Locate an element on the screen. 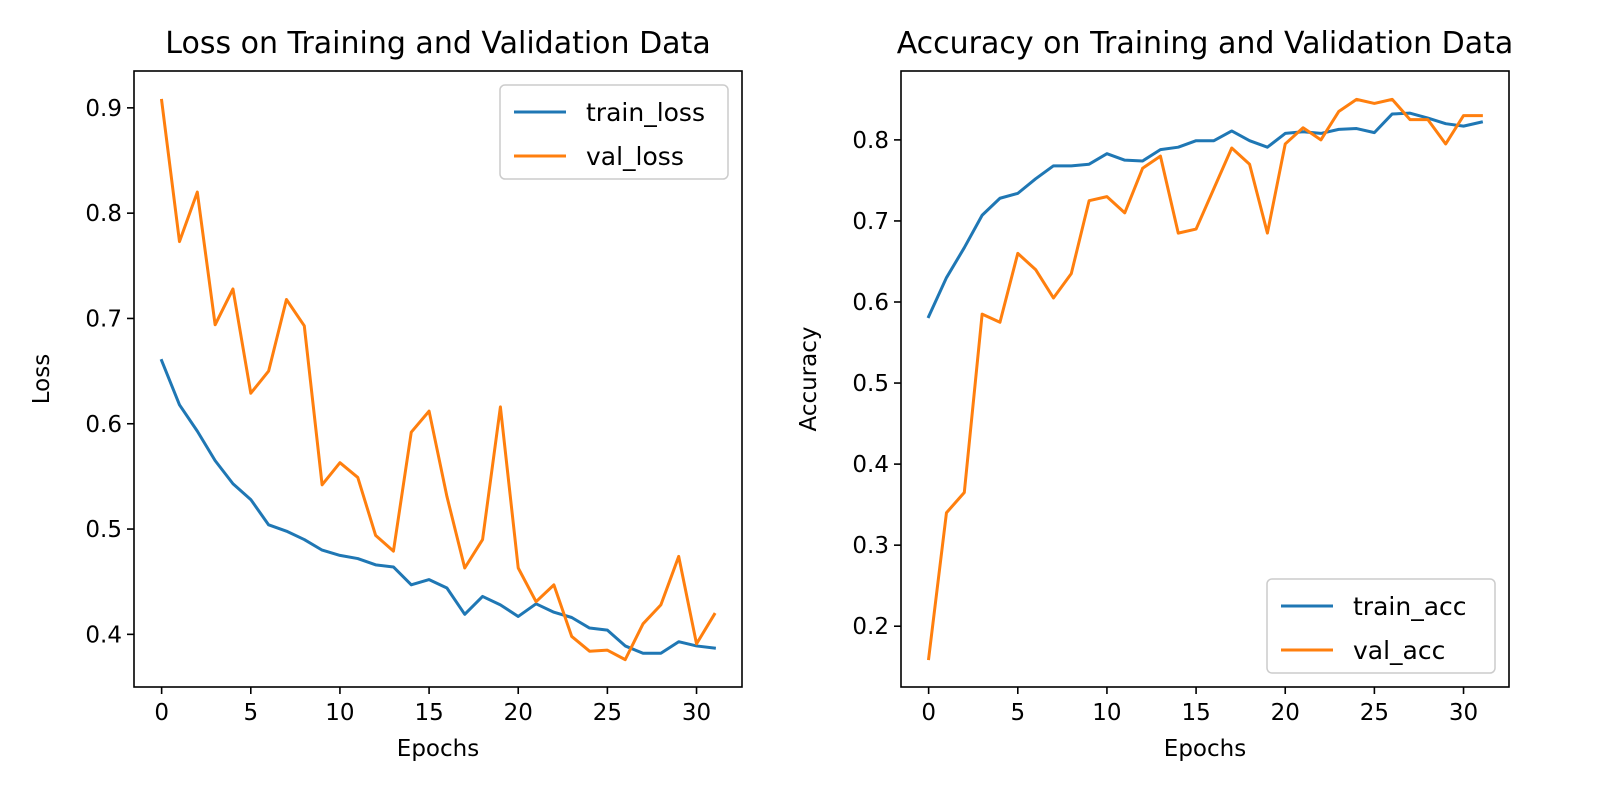 The height and width of the screenshot is (800, 1600). legend: train_loss val_loss is located at coordinates (614, 132).